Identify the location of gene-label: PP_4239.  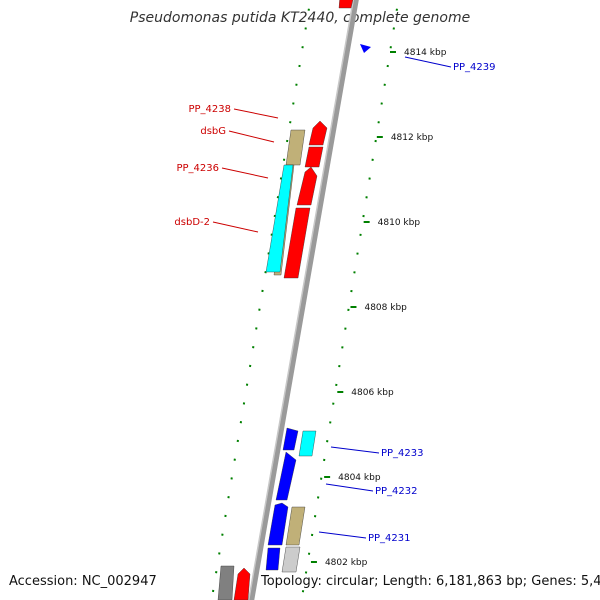
(474, 67).